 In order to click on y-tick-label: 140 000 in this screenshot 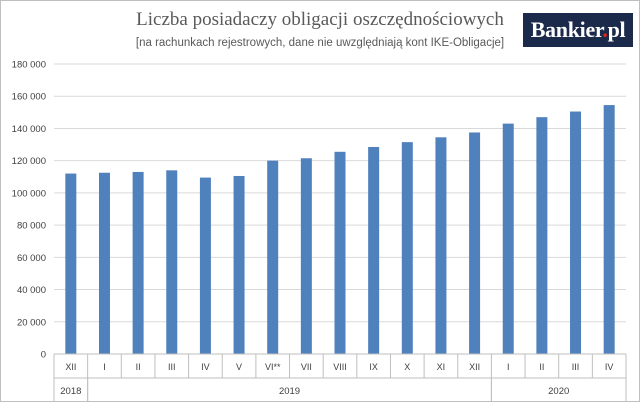, I will do `click(29, 129)`.